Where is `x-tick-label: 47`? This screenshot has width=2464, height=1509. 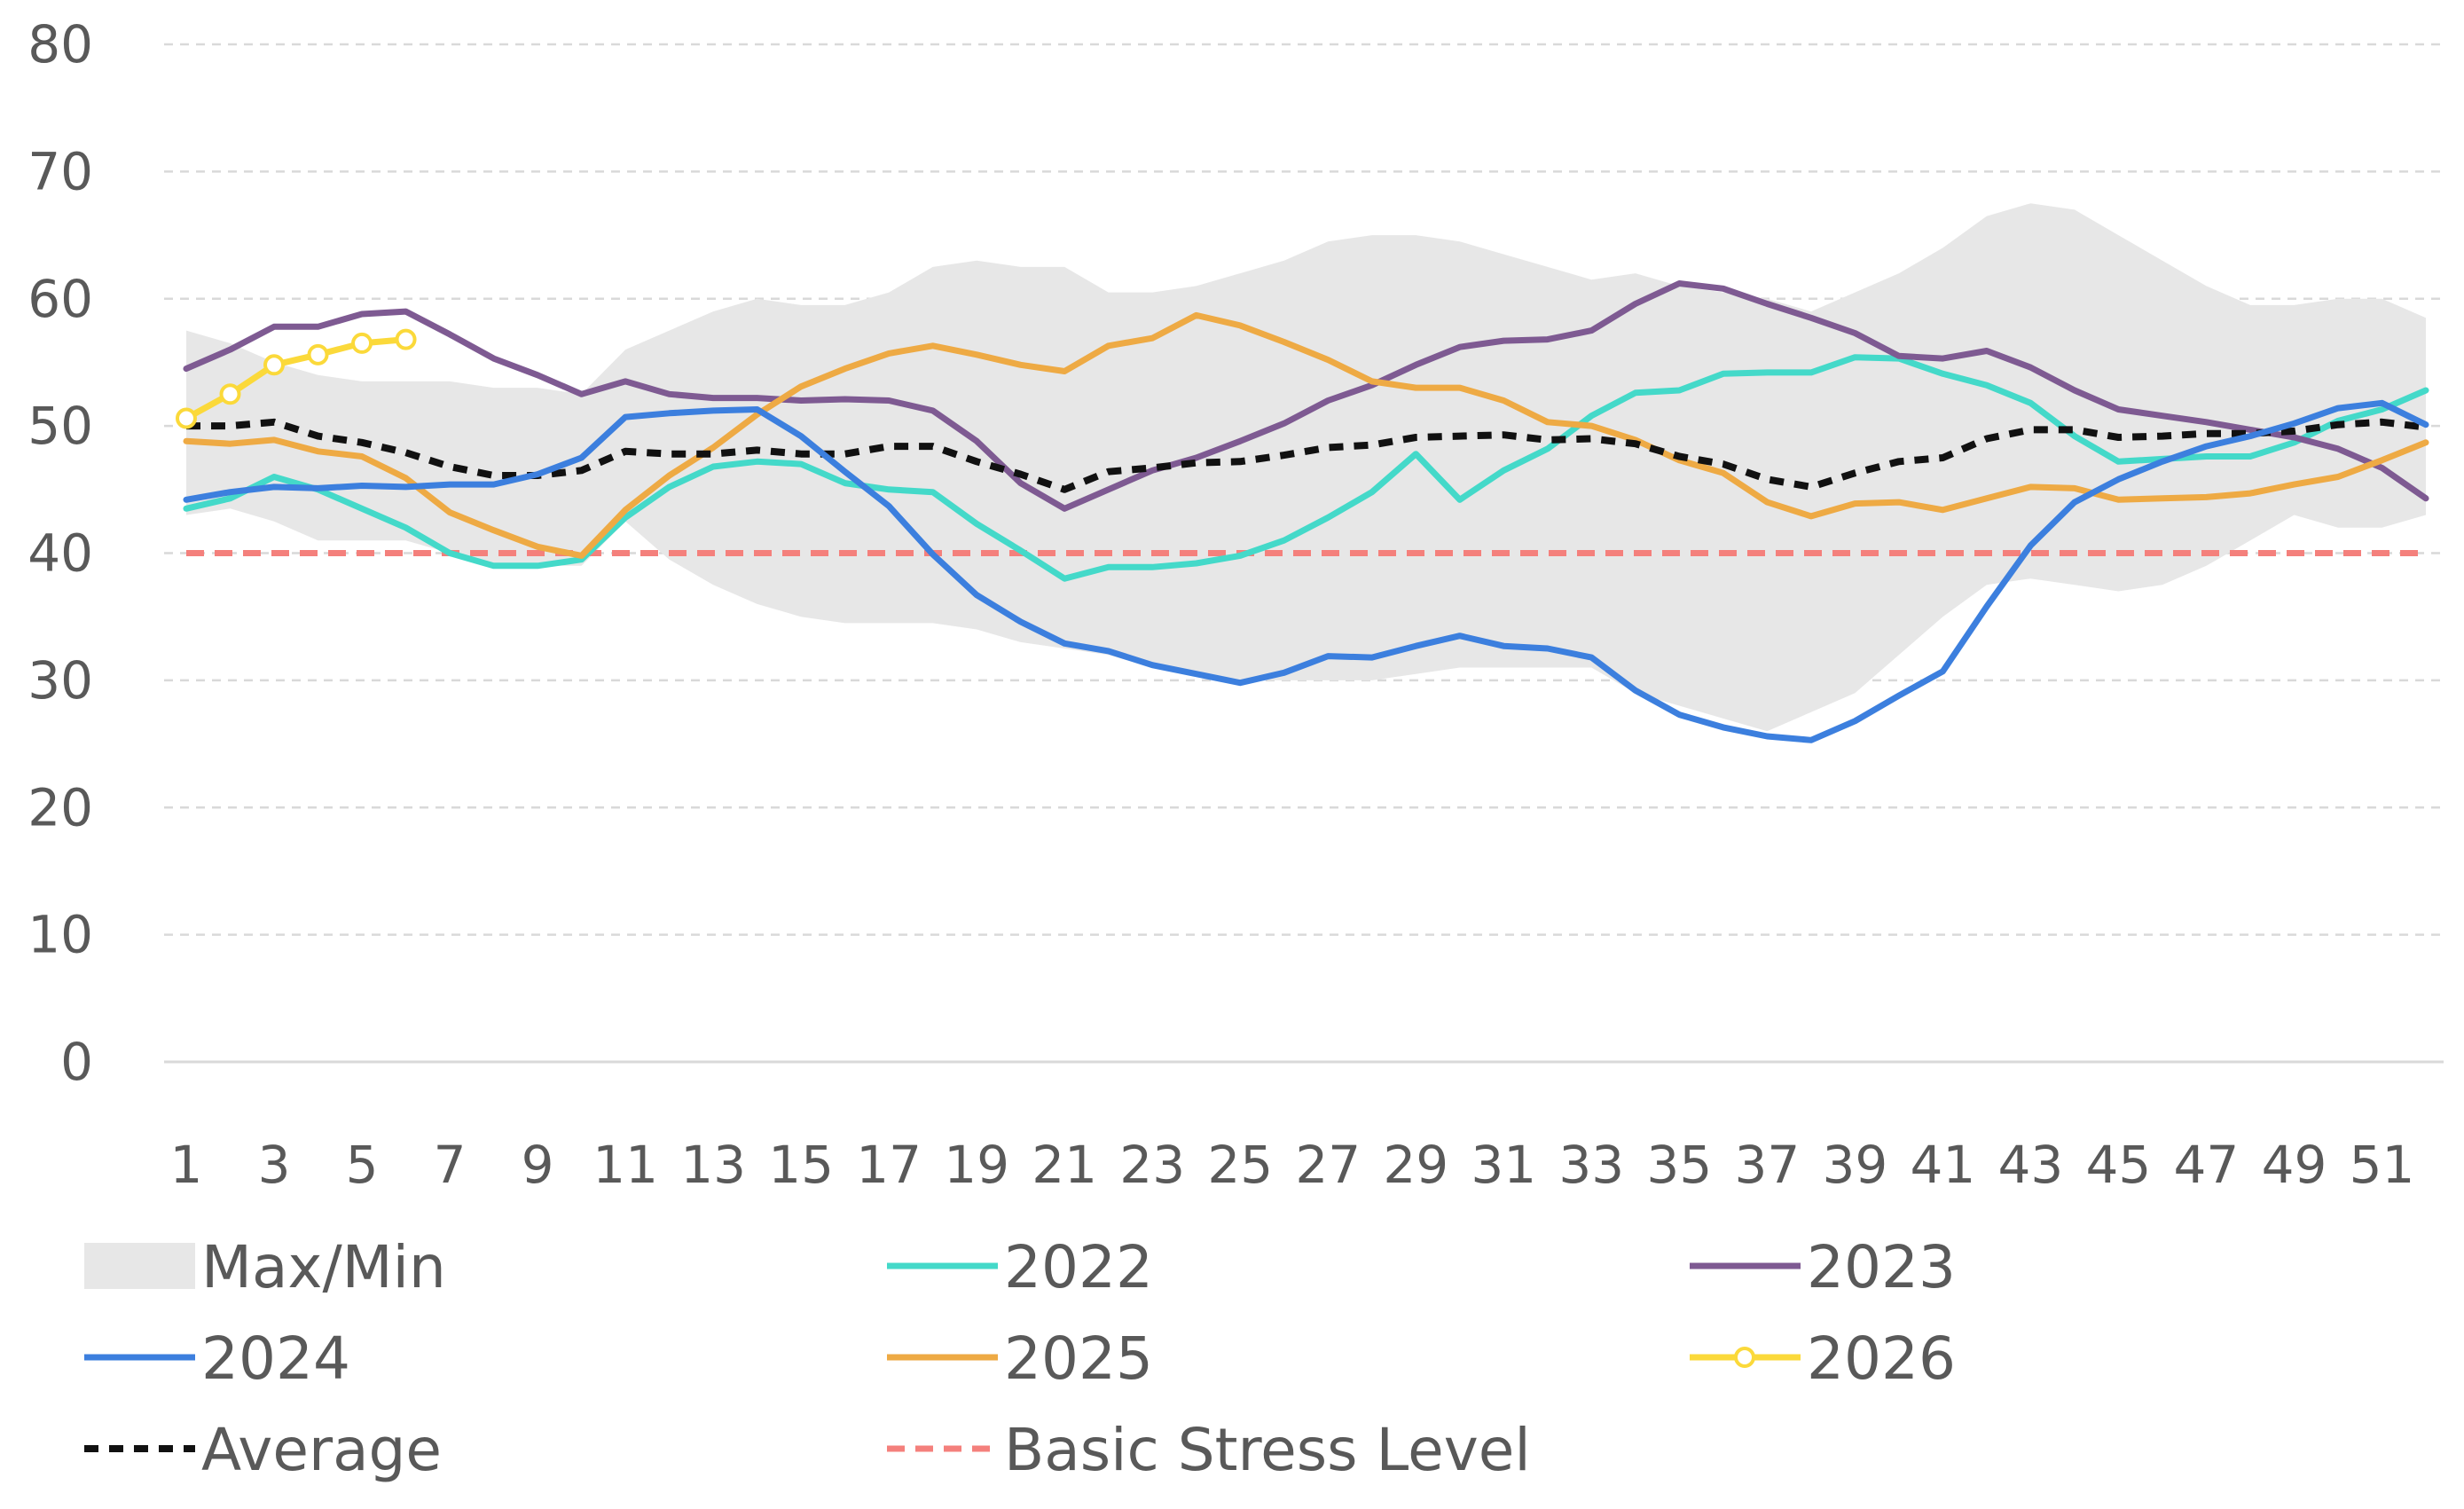
x-tick-label: 47 is located at coordinates (2207, 1165).